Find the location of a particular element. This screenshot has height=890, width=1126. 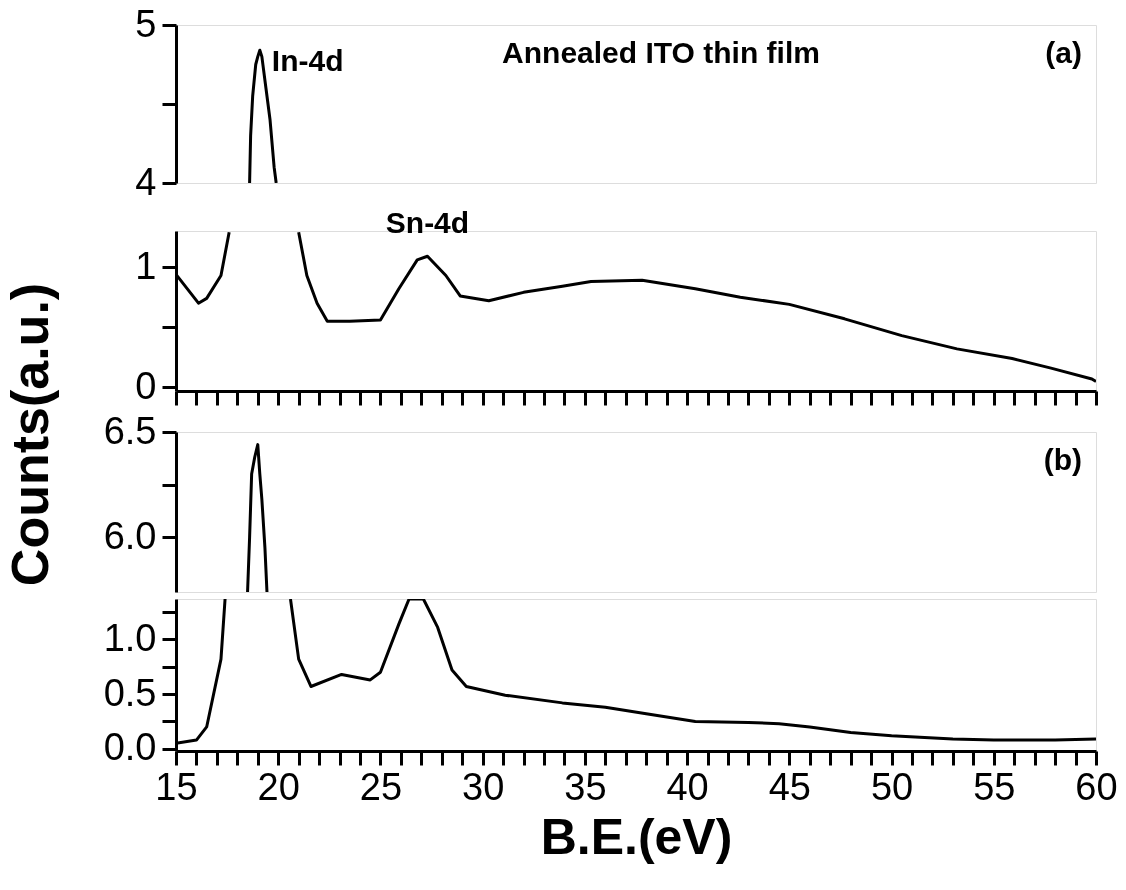

y-tick-label: 6.0 is located at coordinates (130, 535).